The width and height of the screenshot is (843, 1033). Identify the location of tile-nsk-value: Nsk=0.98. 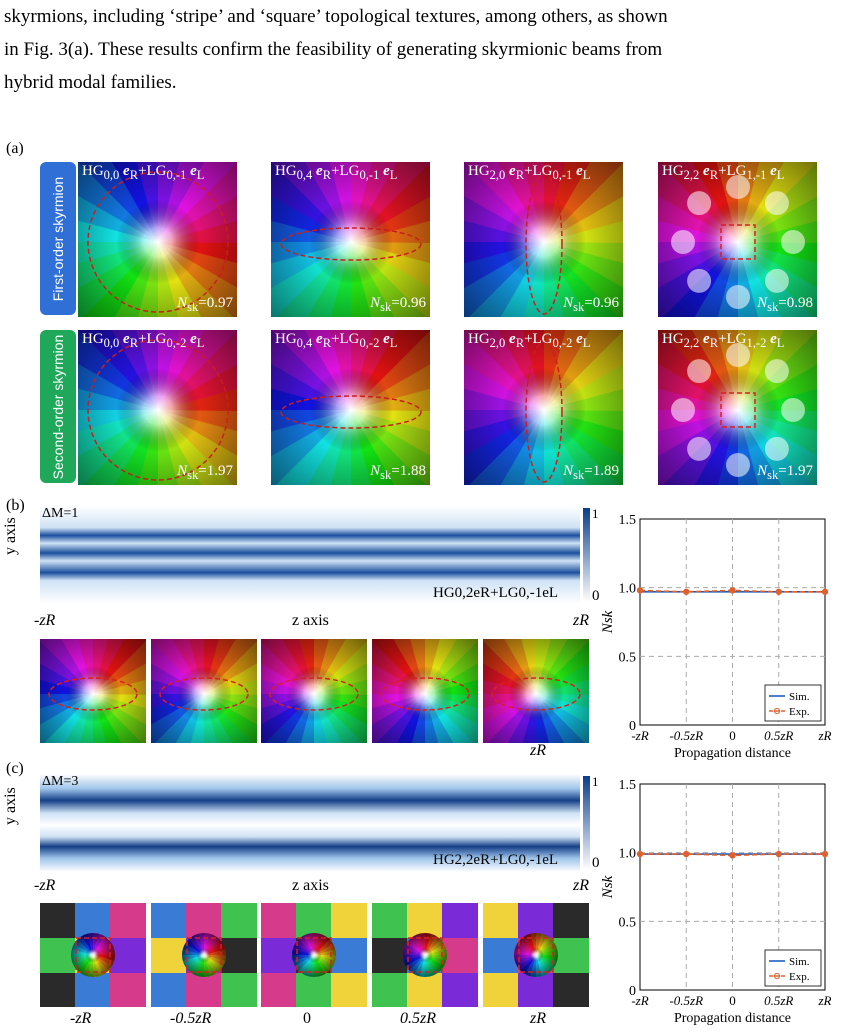
(785, 304).